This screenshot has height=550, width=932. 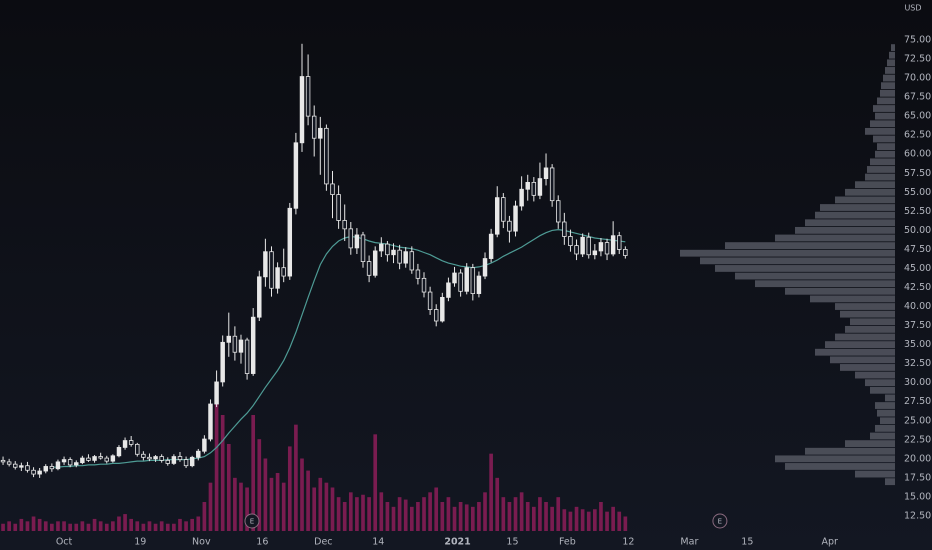 I want to click on x-tick-label: Apr, so click(x=830, y=542).